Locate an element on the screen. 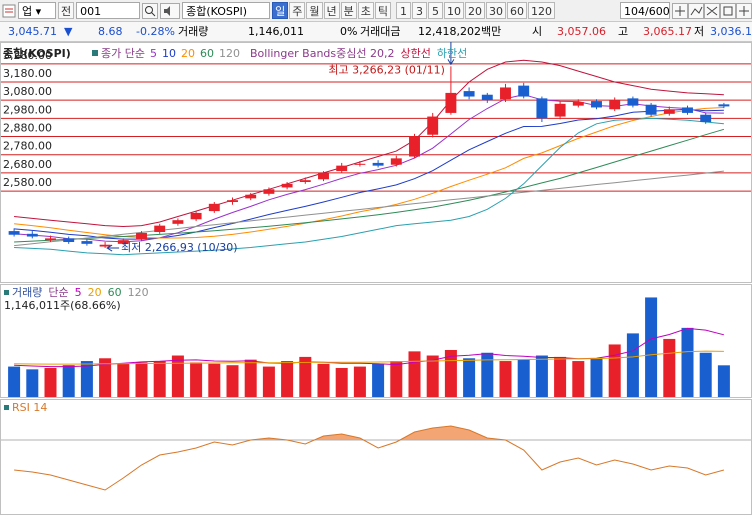 Image resolution: width=752 pixels, height=516 pixels. legend-entry: 하한선 is located at coordinates (452, 53).